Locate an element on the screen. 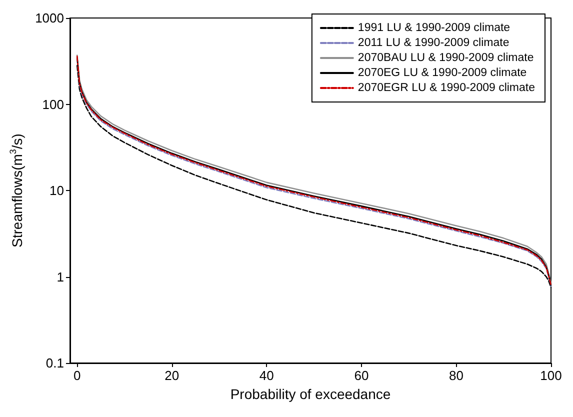  y-axis-title: Streamflows(m3/s) is located at coordinates (17, 191).